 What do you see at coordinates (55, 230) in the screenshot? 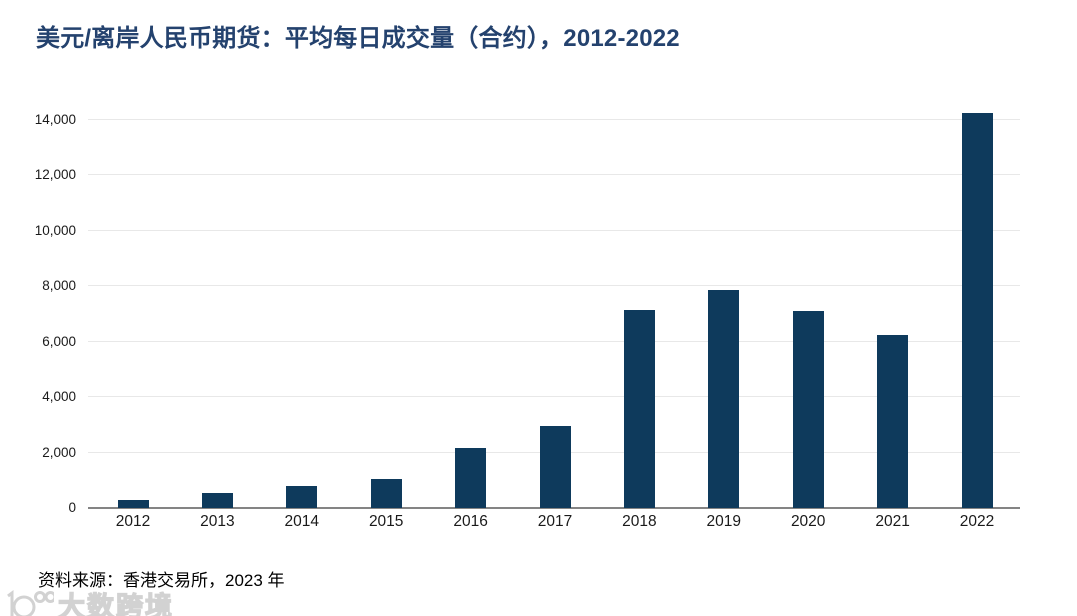
I see `y-tick-label: 10,000` at bounding box center [55, 230].